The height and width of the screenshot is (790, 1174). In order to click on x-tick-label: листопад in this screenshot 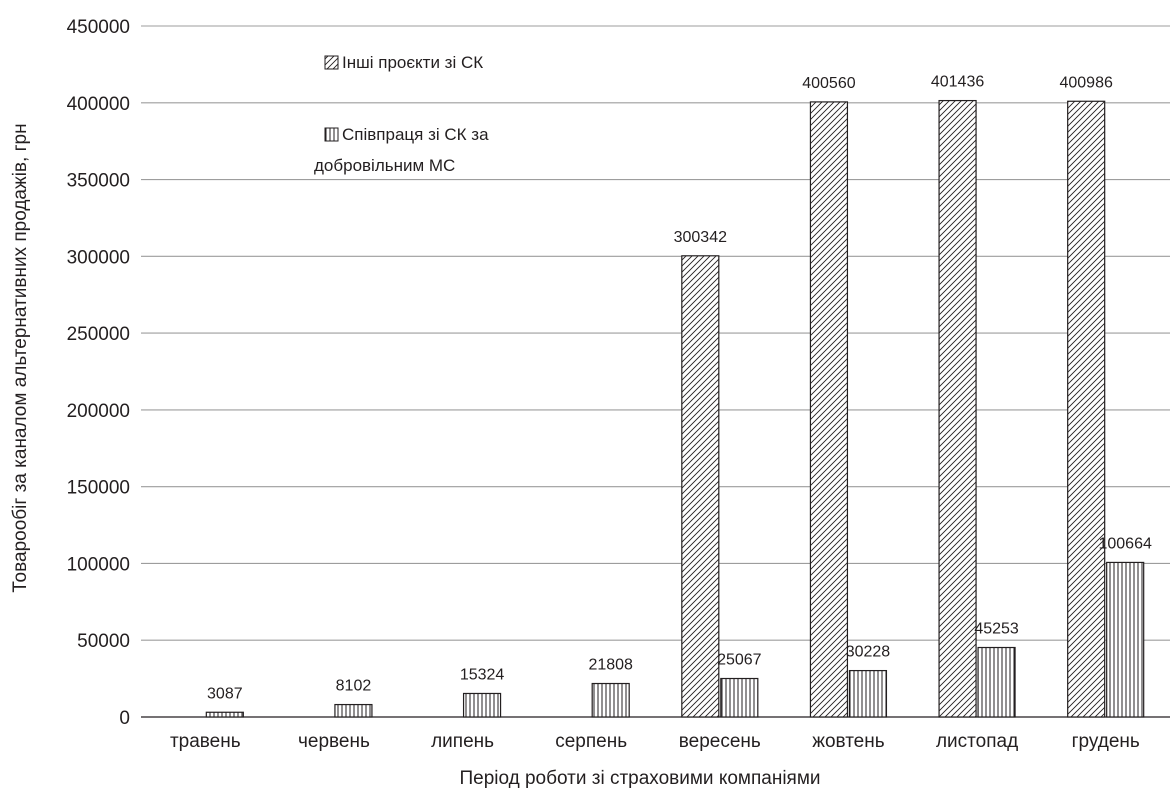, I will do `click(977, 741)`.